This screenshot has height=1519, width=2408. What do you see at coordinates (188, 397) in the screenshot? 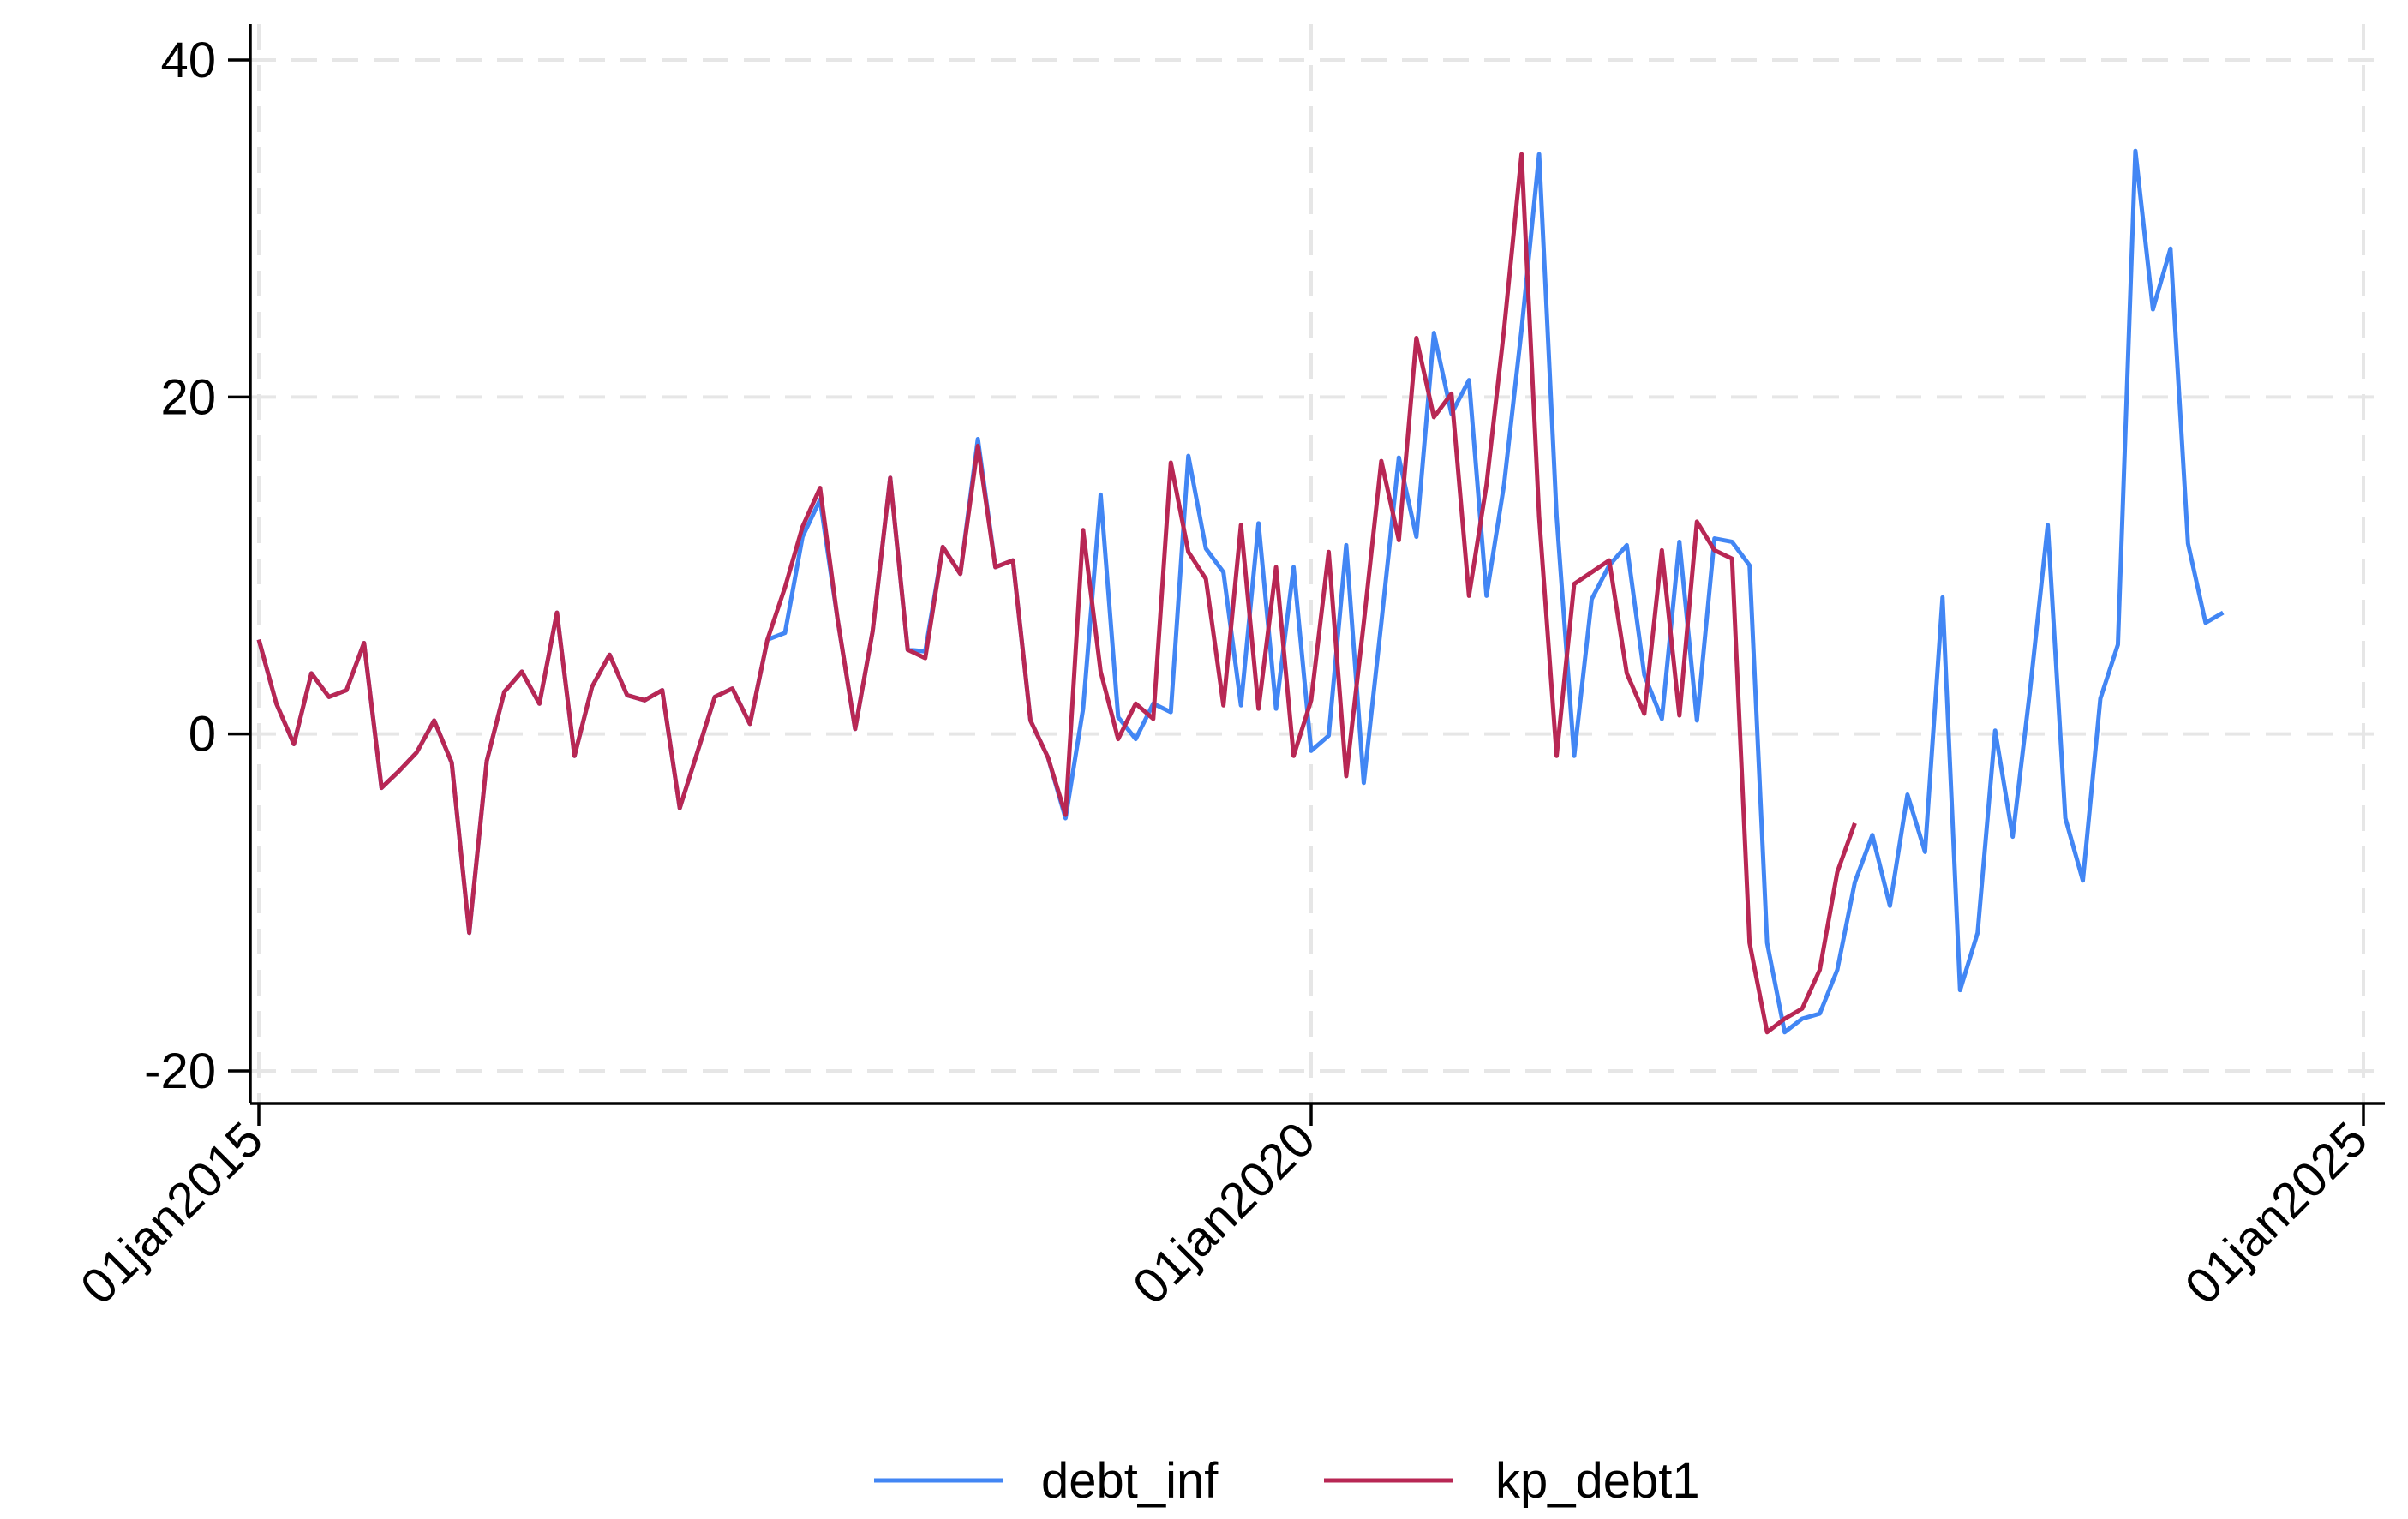
I see `y-tick-label: 20` at bounding box center [188, 397].